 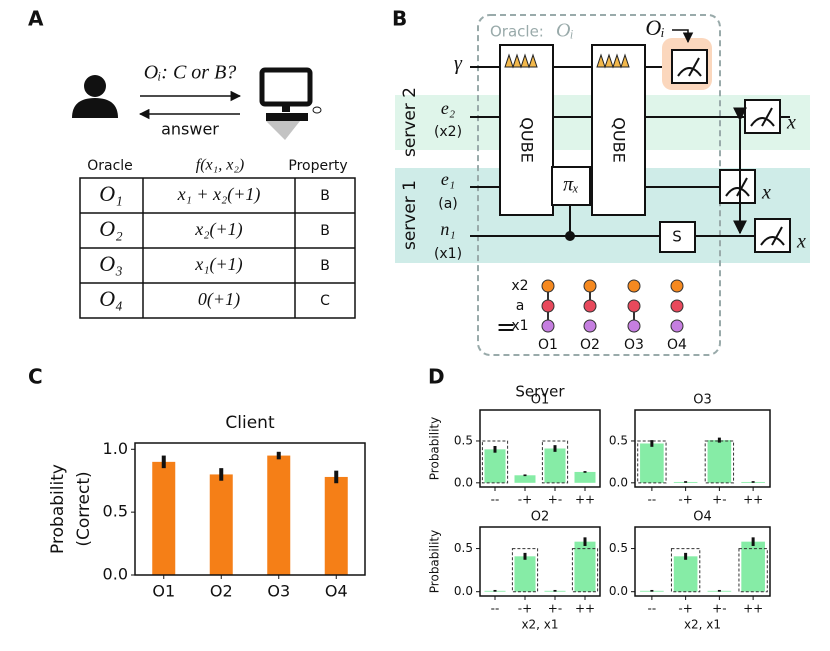 What do you see at coordinates (448, 254) in the screenshot?
I see `qubit-note: (x1)` at bounding box center [448, 254].